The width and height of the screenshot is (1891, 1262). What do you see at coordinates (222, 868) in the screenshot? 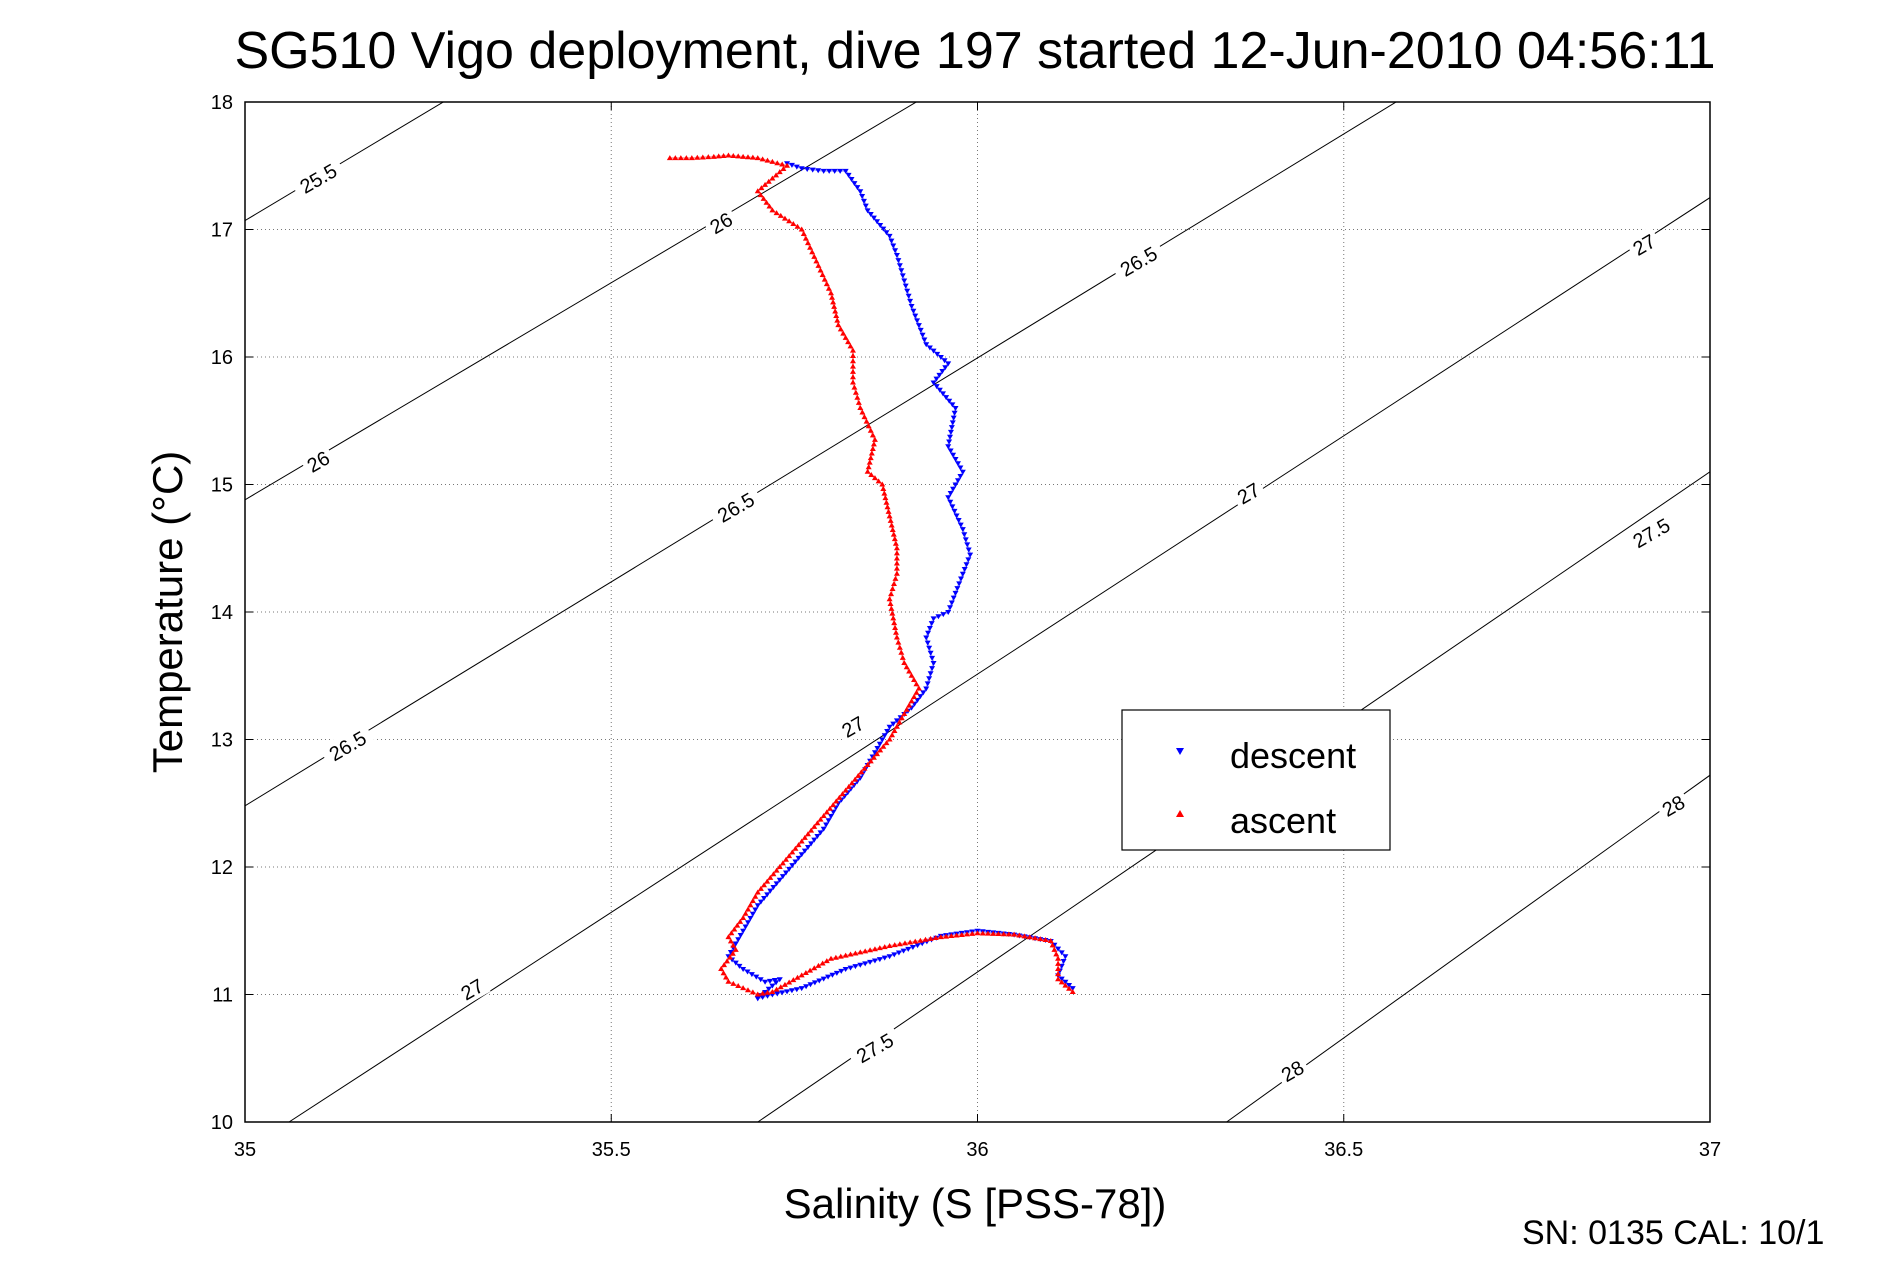
I see `y-tick-label: 12` at bounding box center [222, 868].